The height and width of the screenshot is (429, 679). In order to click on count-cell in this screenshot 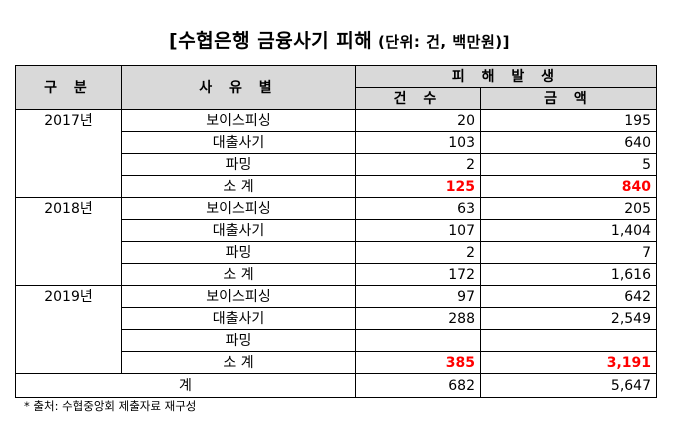, I will do `click(418, 340)`.